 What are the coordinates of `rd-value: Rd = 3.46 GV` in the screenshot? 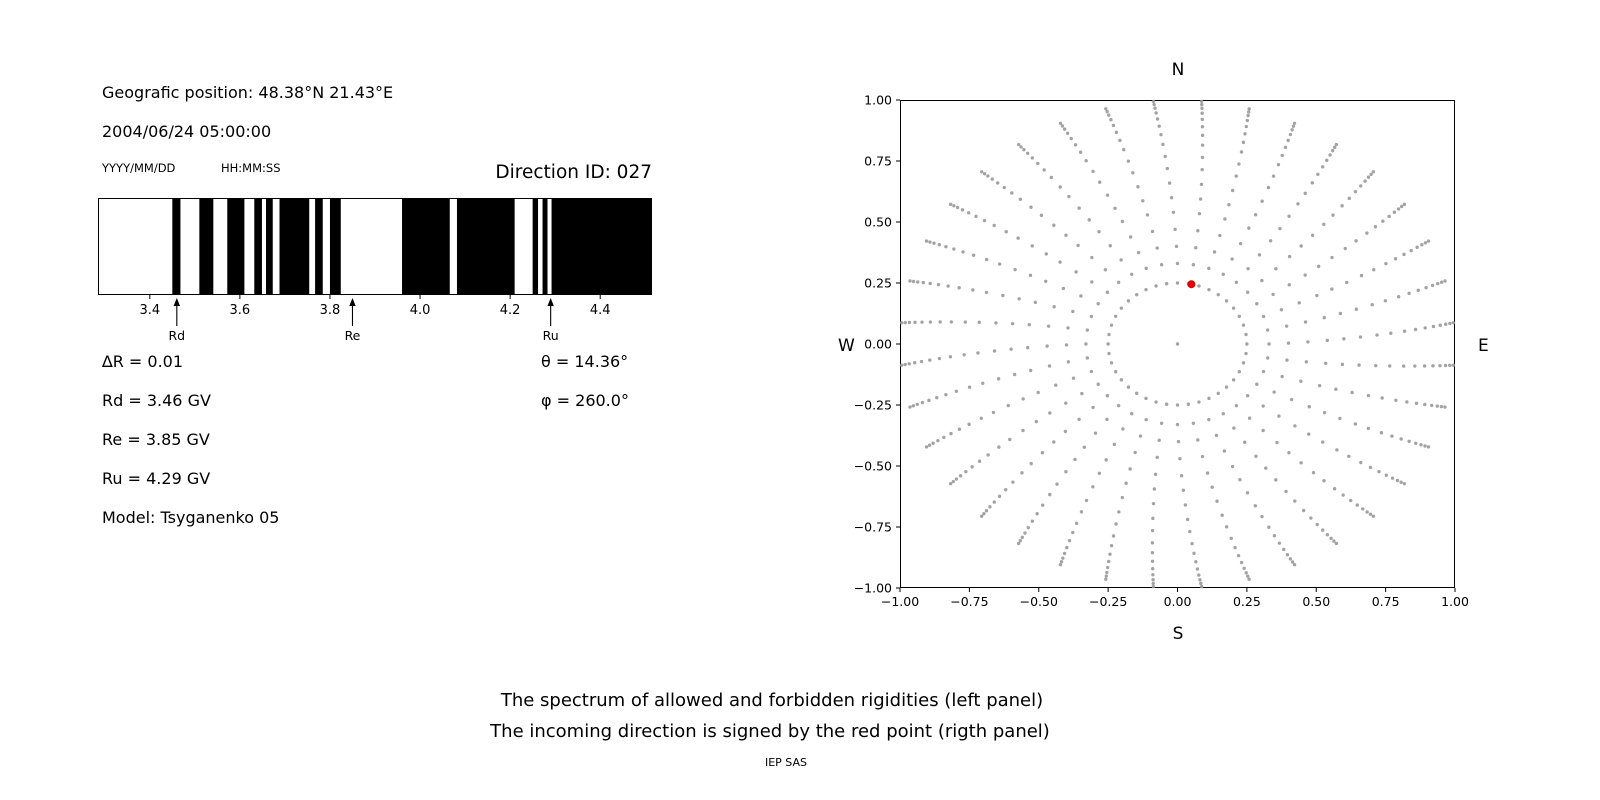 It's located at (156, 400).